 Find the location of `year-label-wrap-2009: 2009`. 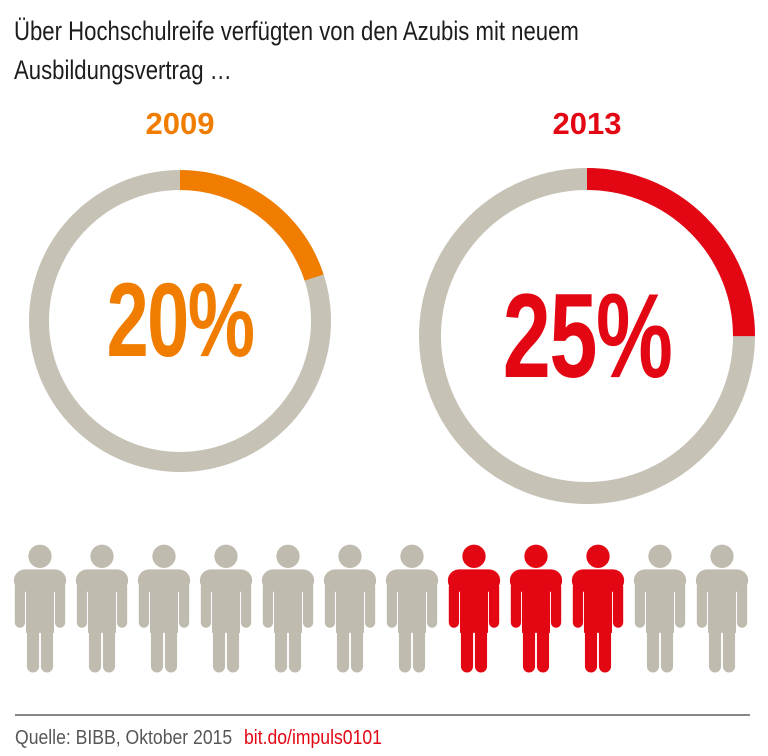

year-label-wrap-2009: 2009 is located at coordinates (180, 124).